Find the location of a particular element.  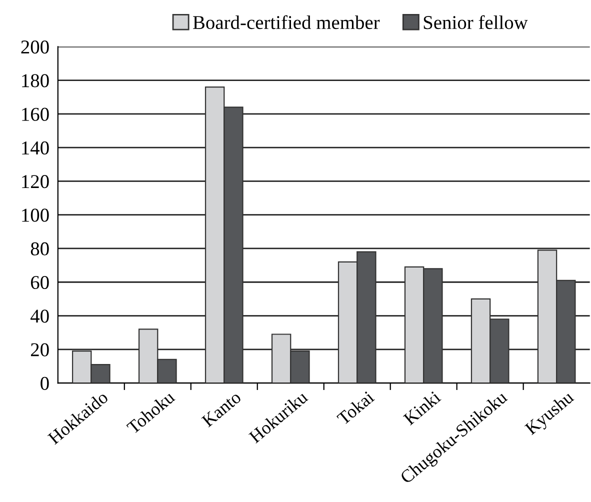

y-tick-label: 0 is located at coordinates (44, 383).